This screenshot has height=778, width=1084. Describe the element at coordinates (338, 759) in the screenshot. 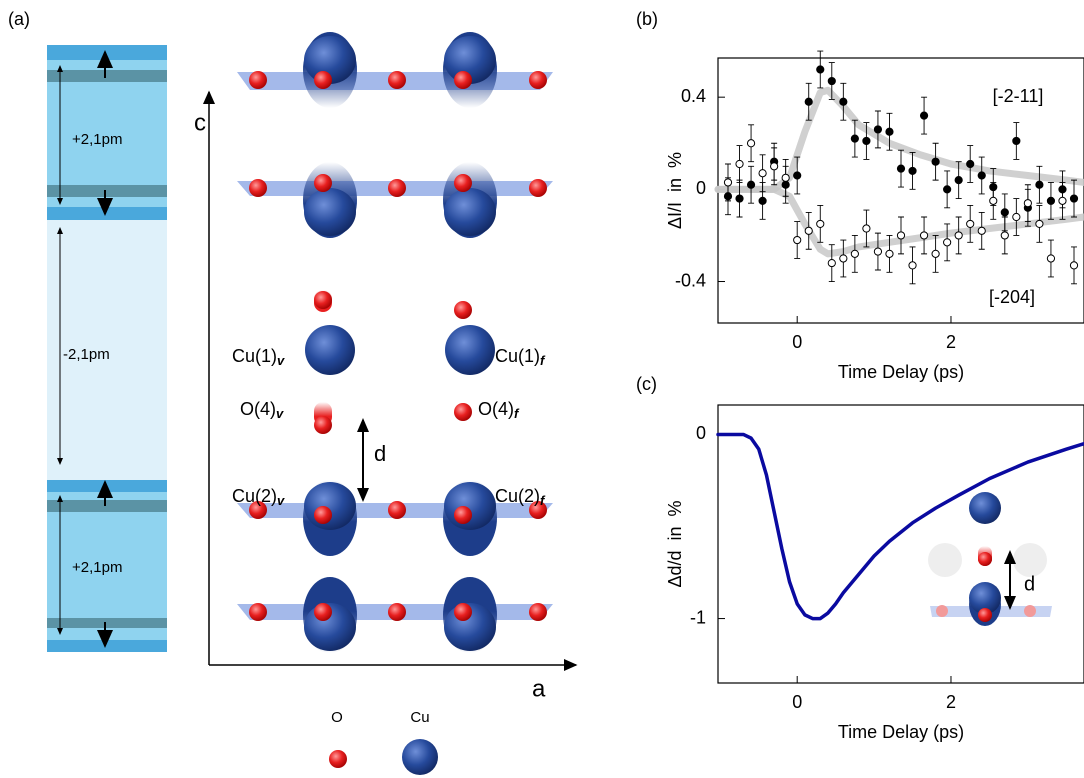

I see `legend-o` at that location.